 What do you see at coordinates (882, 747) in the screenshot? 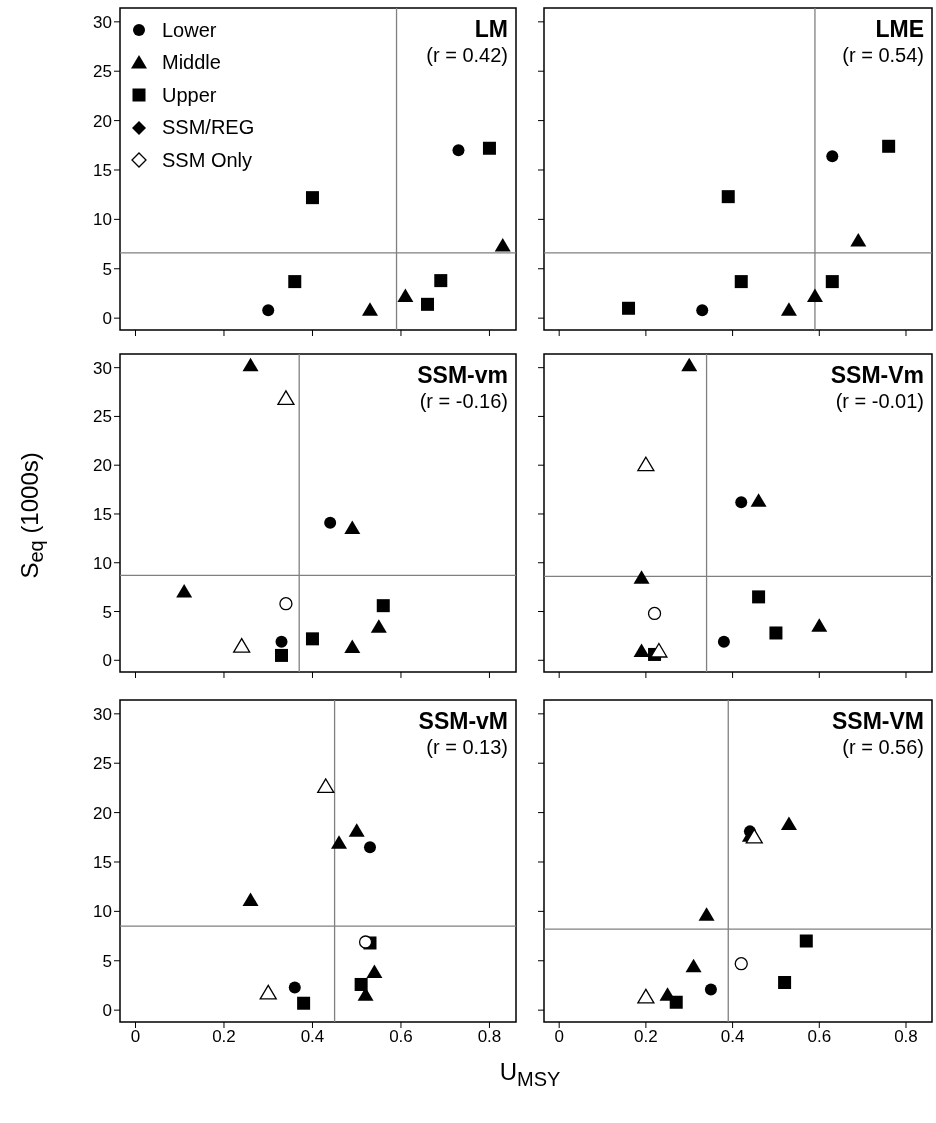
I see `text: (r = 0.56)` at bounding box center [882, 747].